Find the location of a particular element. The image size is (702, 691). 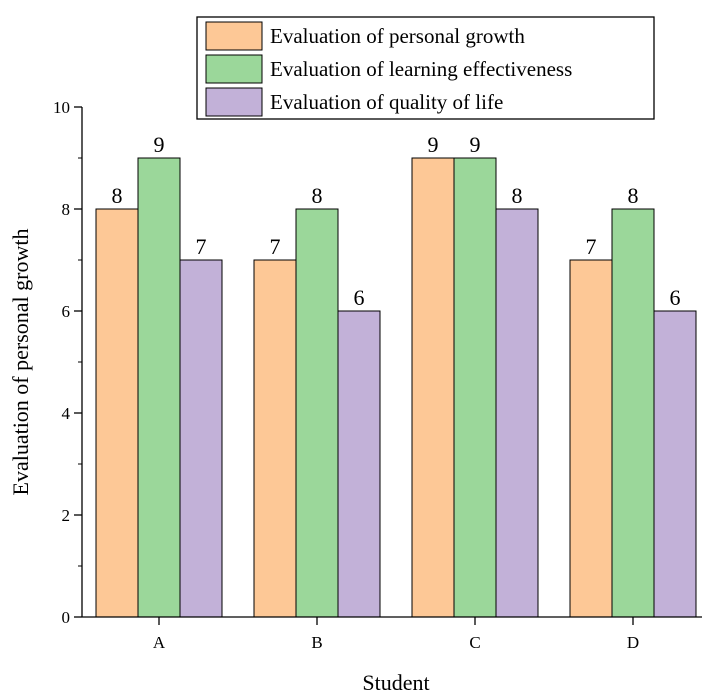

legend-label-learning-effectiveness: Evaluation of learning effectiveness is located at coordinates (421, 69).